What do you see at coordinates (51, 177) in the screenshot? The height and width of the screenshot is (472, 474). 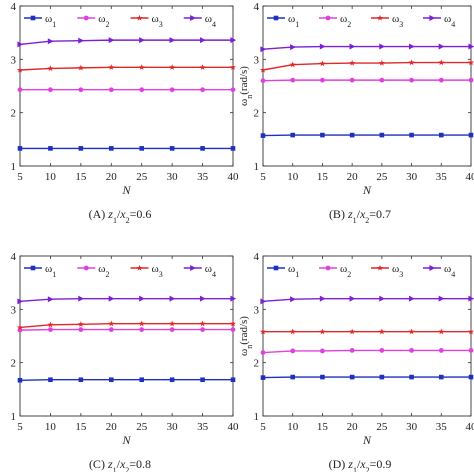 I see `x-tick-label: 10` at bounding box center [51, 177].